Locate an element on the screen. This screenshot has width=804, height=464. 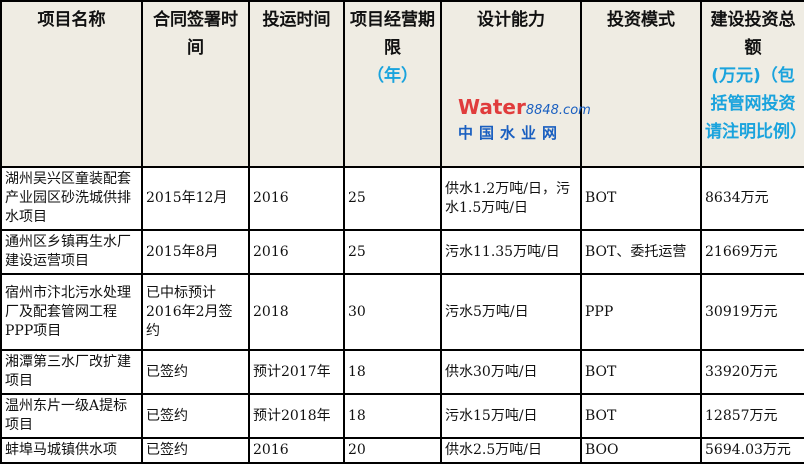
cell-total: 33920万元 is located at coordinates (752, 372).